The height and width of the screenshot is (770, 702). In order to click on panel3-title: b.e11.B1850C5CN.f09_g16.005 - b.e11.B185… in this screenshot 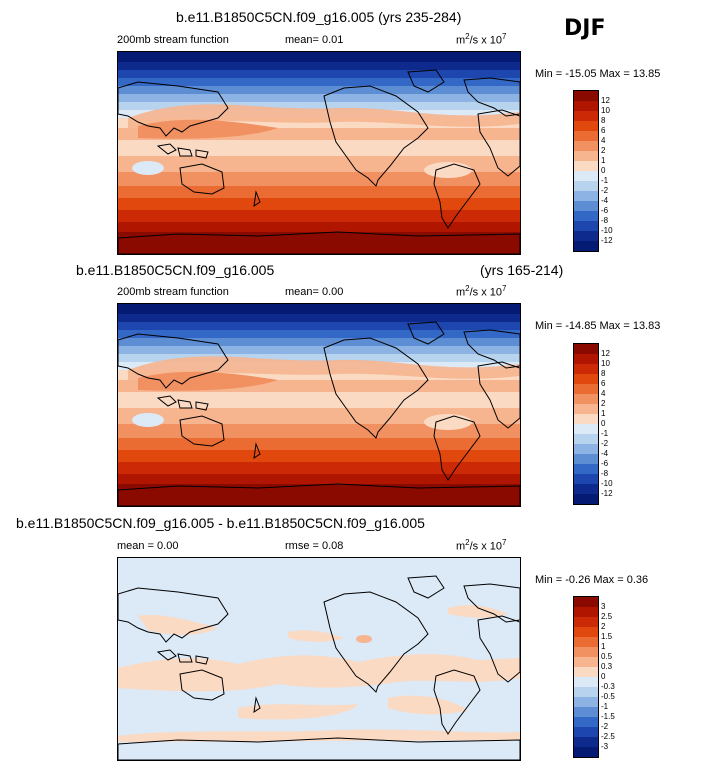, I will do `click(220, 523)`.